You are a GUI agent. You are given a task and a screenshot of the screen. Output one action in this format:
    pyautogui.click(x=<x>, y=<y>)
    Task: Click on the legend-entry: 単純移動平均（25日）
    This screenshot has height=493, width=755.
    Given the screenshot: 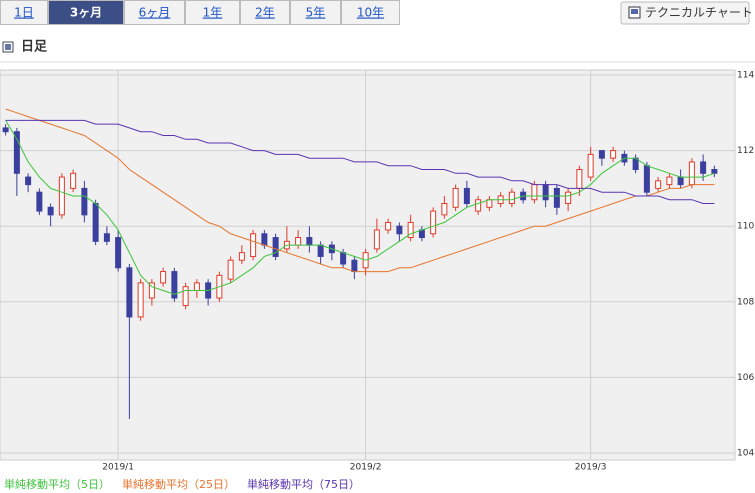 What is the action you would take?
    pyautogui.click(x=178, y=484)
    